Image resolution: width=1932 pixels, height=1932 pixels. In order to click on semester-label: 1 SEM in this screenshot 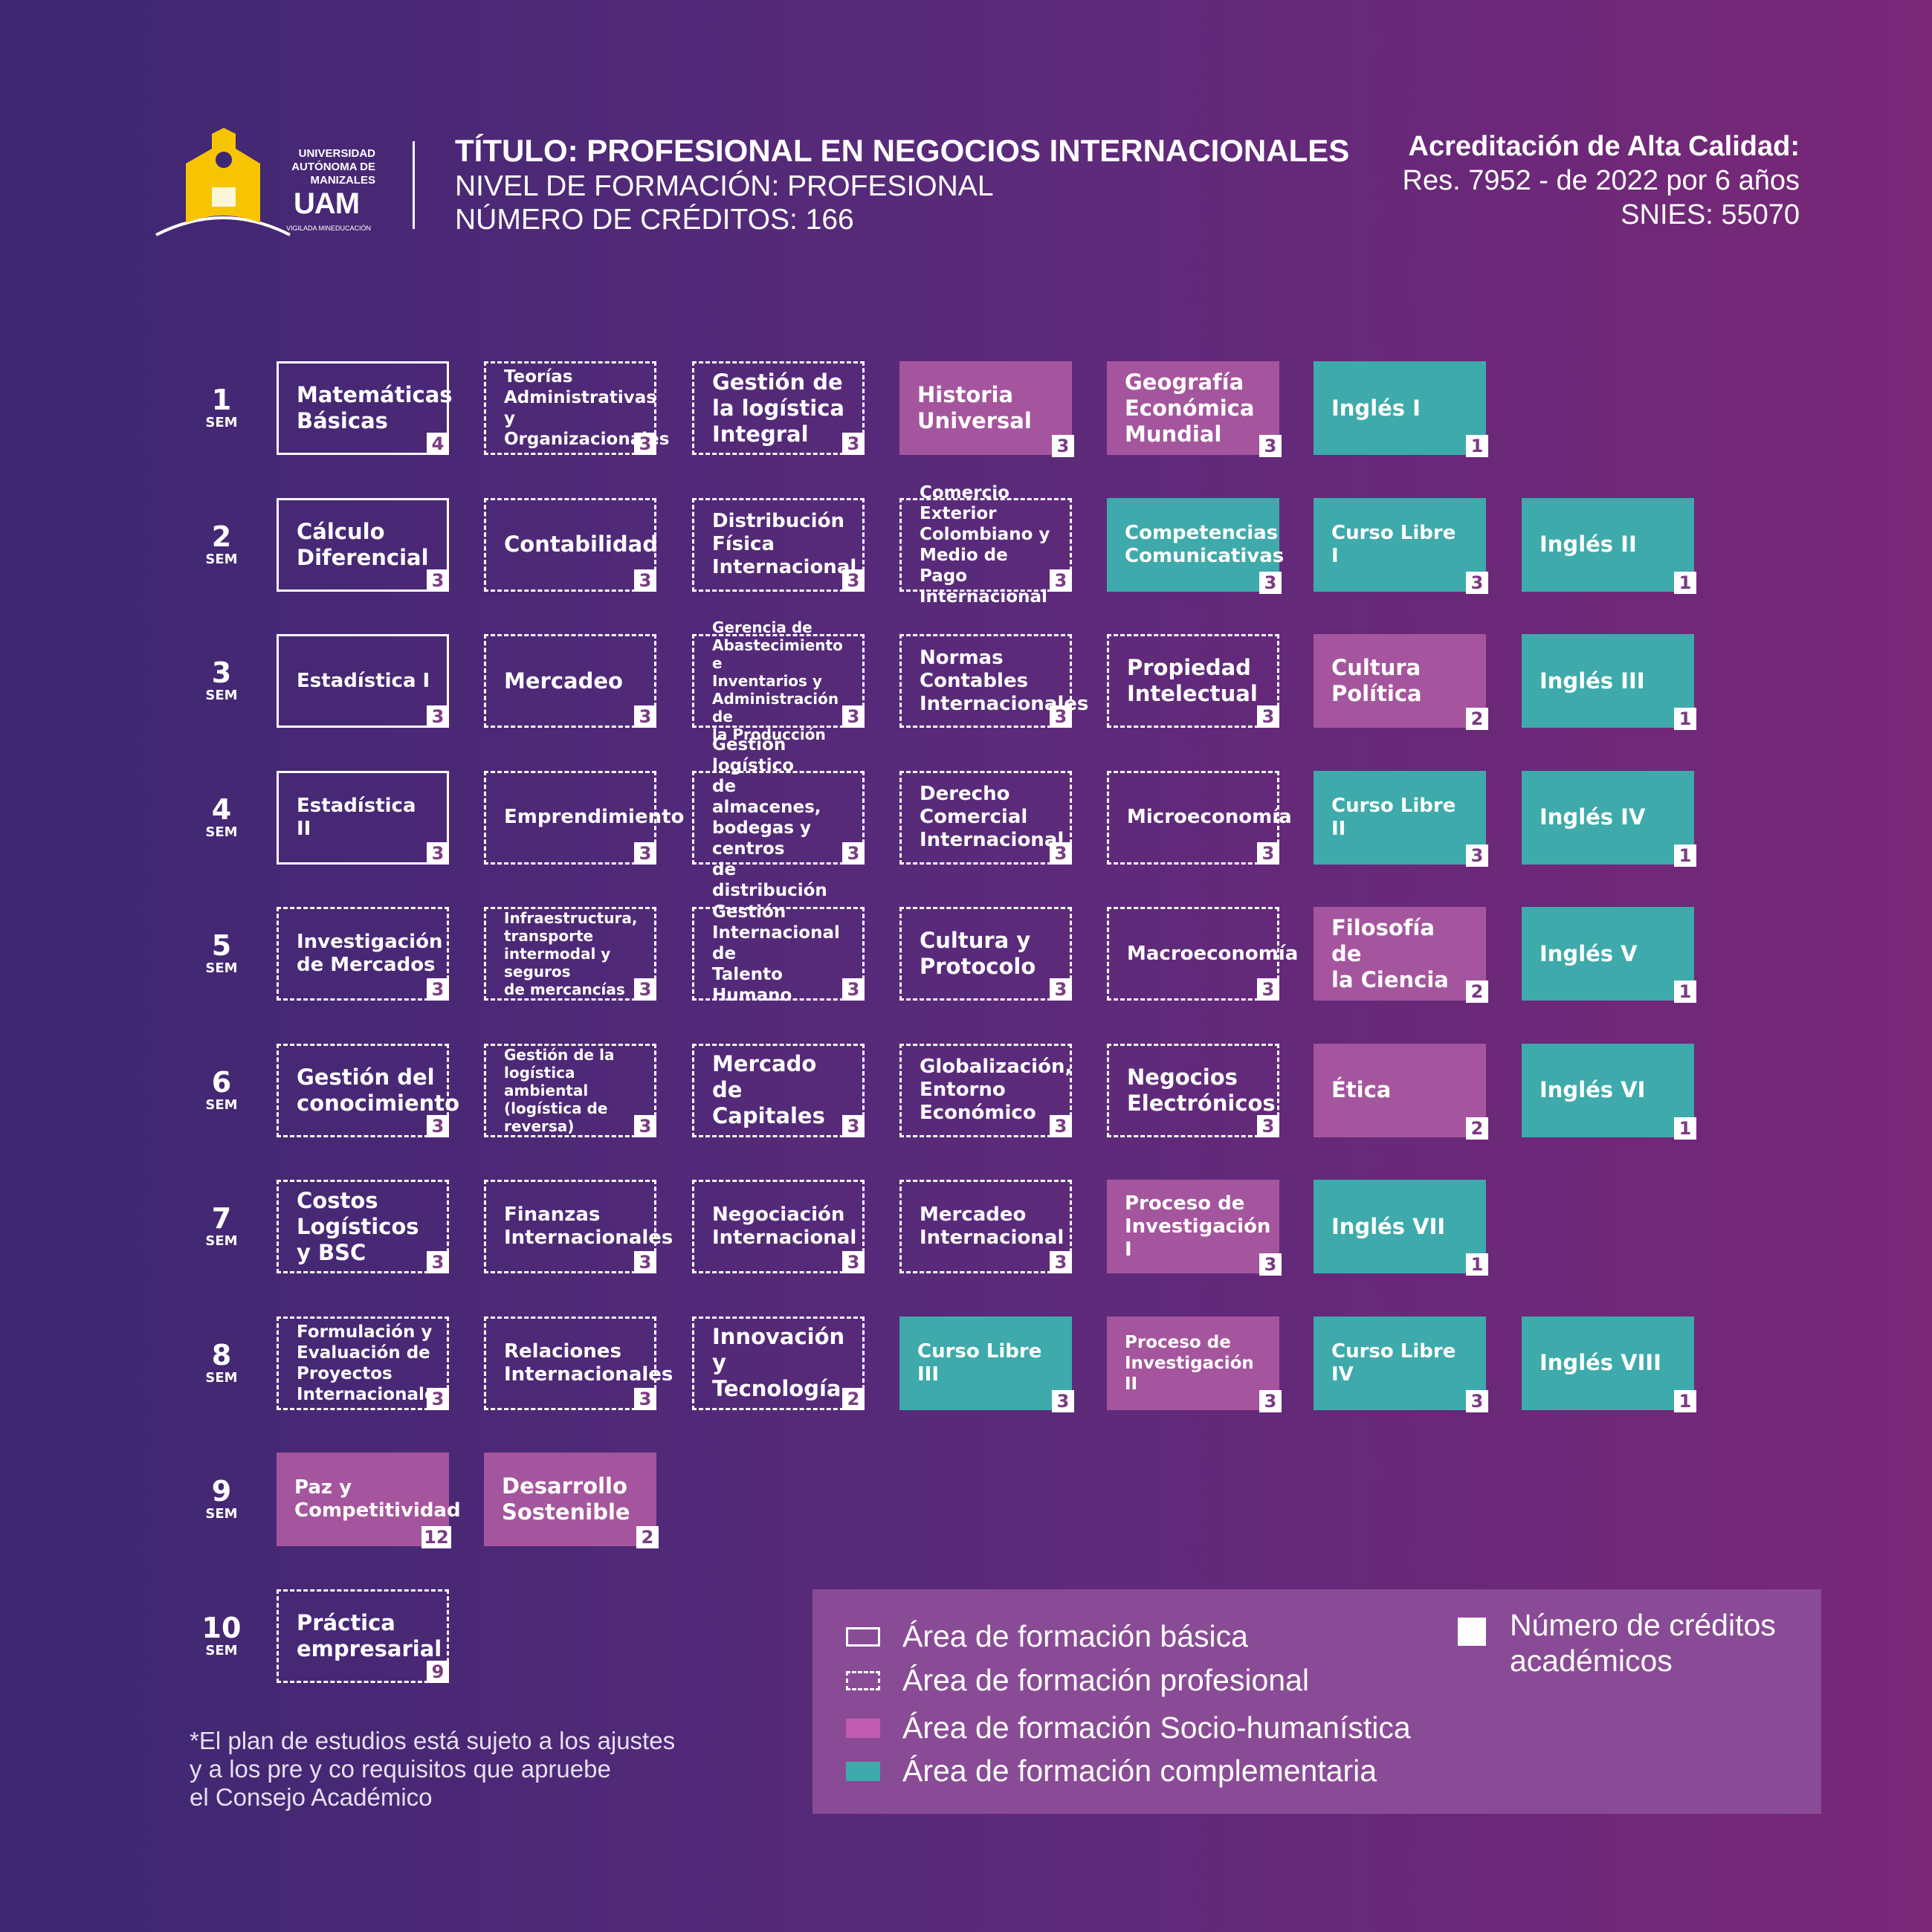, I will do `click(222, 408)`.